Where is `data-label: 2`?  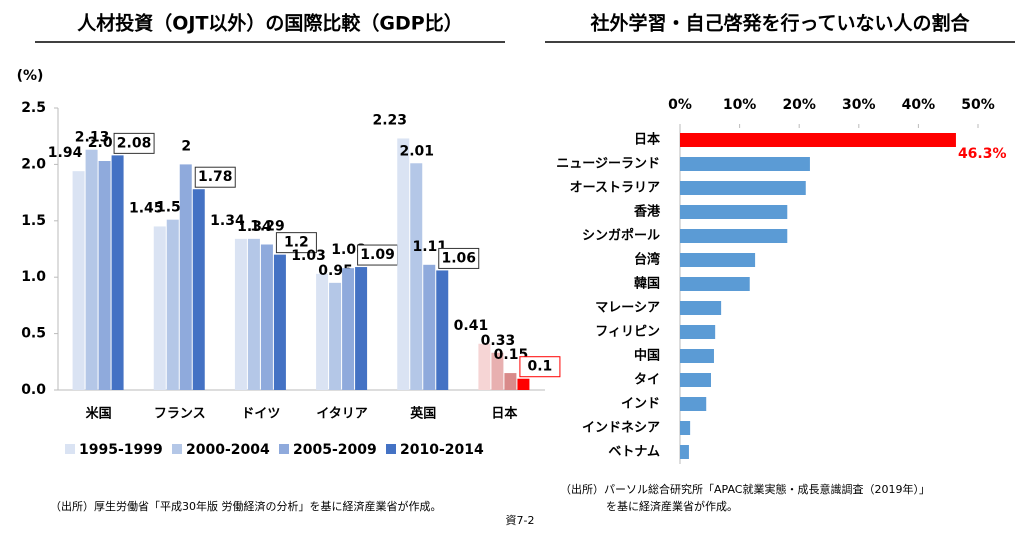
data-label: 2 is located at coordinates (186, 146).